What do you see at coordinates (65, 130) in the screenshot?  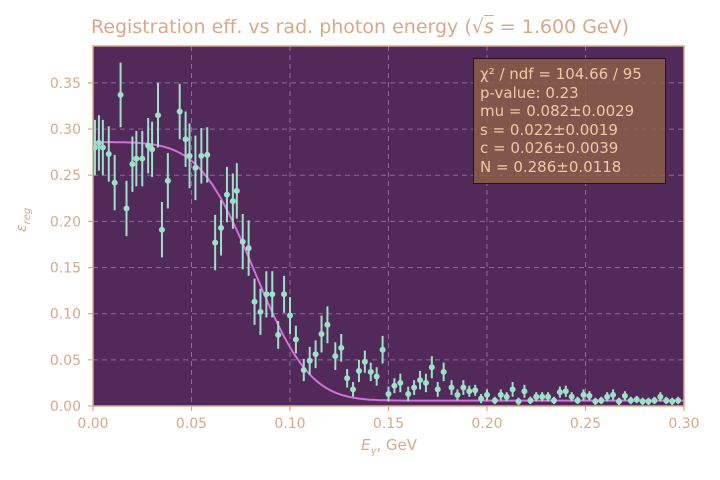 I see `y-tick-label: 0.30` at bounding box center [65, 130].